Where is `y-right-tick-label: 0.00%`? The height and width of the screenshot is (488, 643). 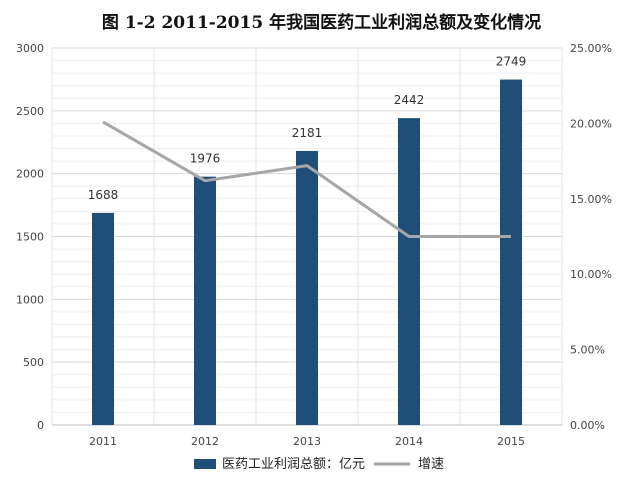
y-right-tick-label: 0.00% is located at coordinates (587, 425).